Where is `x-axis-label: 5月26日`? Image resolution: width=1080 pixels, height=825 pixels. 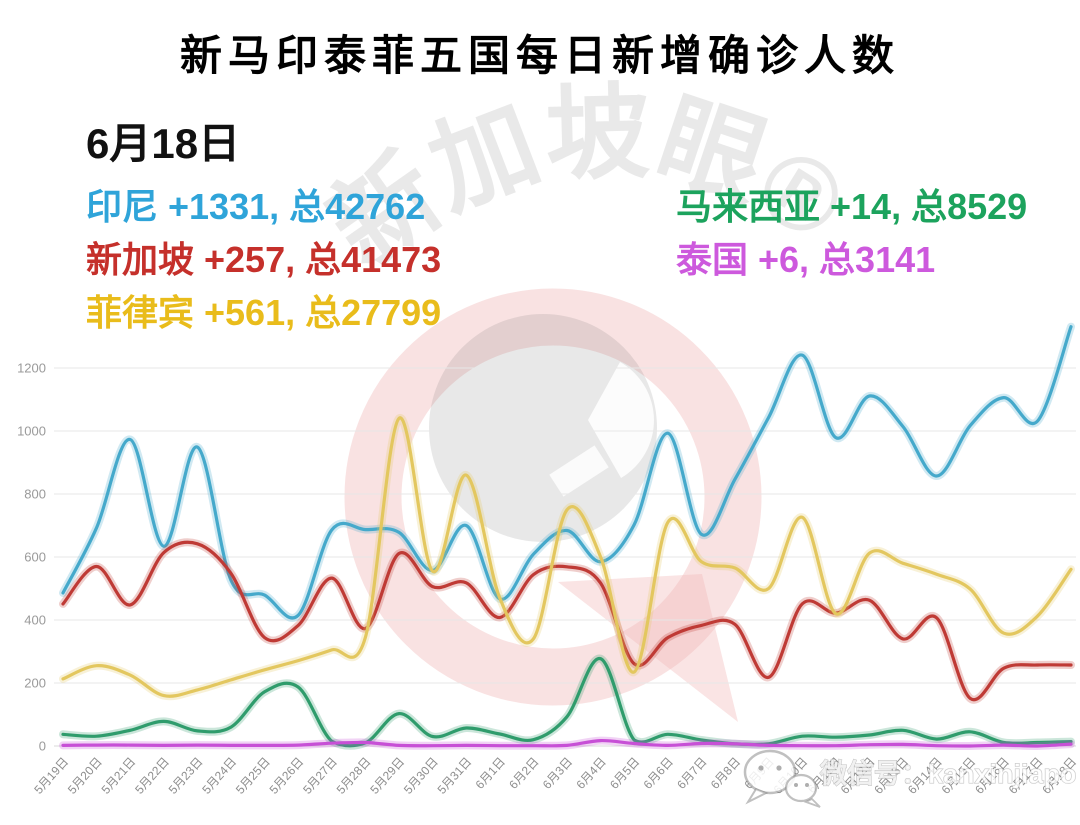 x-axis-label: 5月26日 is located at coordinates (287, 776).